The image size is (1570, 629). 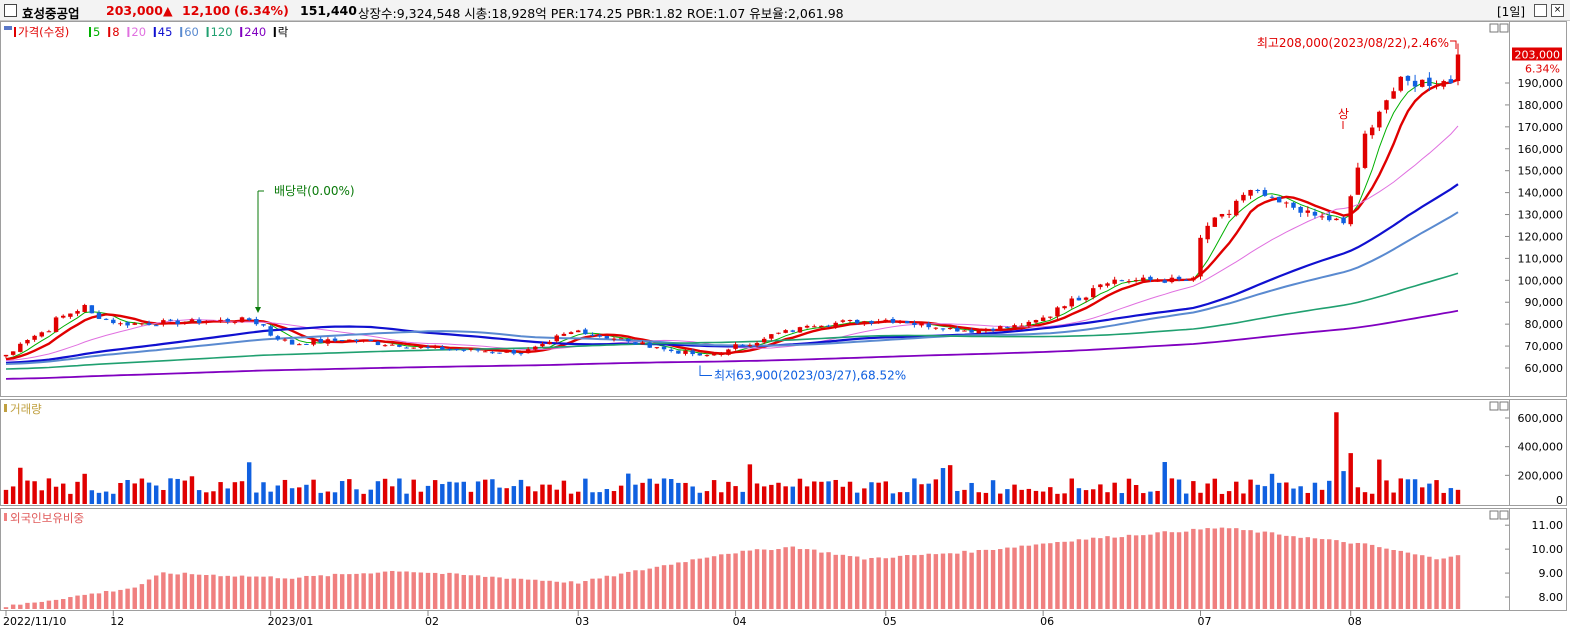 I want to click on low-annotation: 최저63,900(2023/03/27),68.52%, so click(x=810, y=375).